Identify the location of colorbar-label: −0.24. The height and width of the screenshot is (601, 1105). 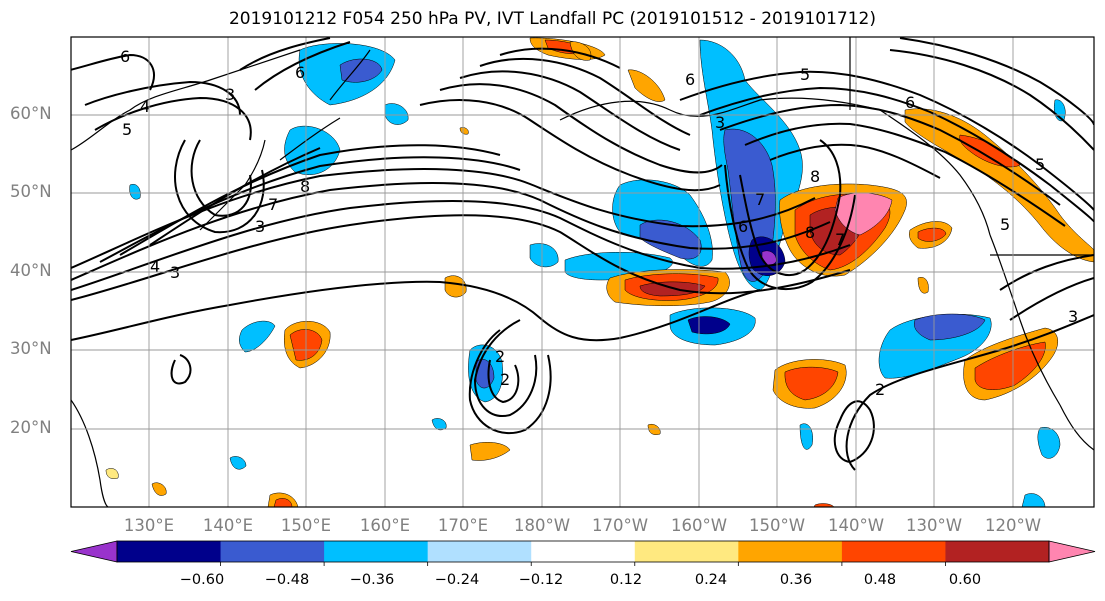
(457, 580).